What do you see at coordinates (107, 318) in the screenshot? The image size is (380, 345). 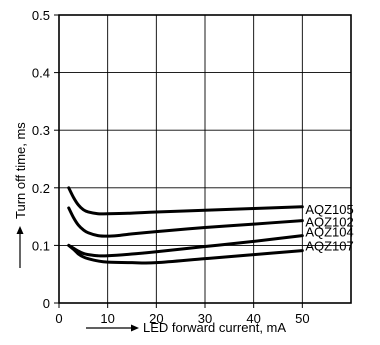 I see `x-tick-label: 10` at bounding box center [107, 318].